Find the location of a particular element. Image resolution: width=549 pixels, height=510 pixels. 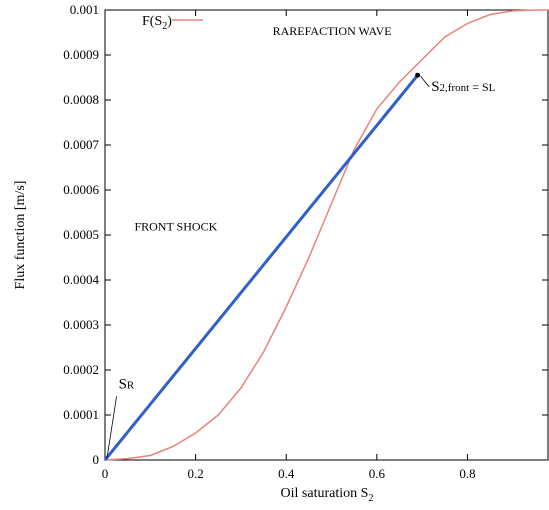

x-tick-label: 0.6 is located at coordinates (377, 473).